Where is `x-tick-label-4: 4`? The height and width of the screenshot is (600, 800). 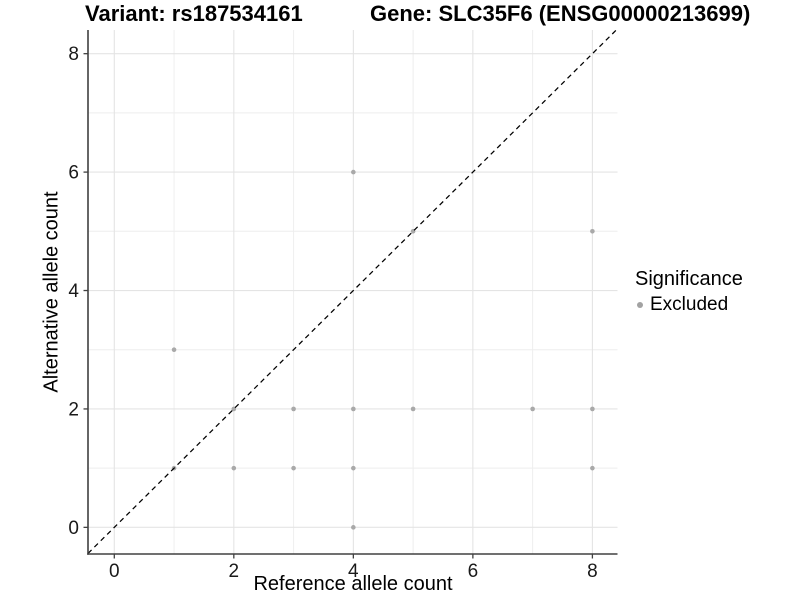 x-tick-label-4: 4 is located at coordinates (353, 571).